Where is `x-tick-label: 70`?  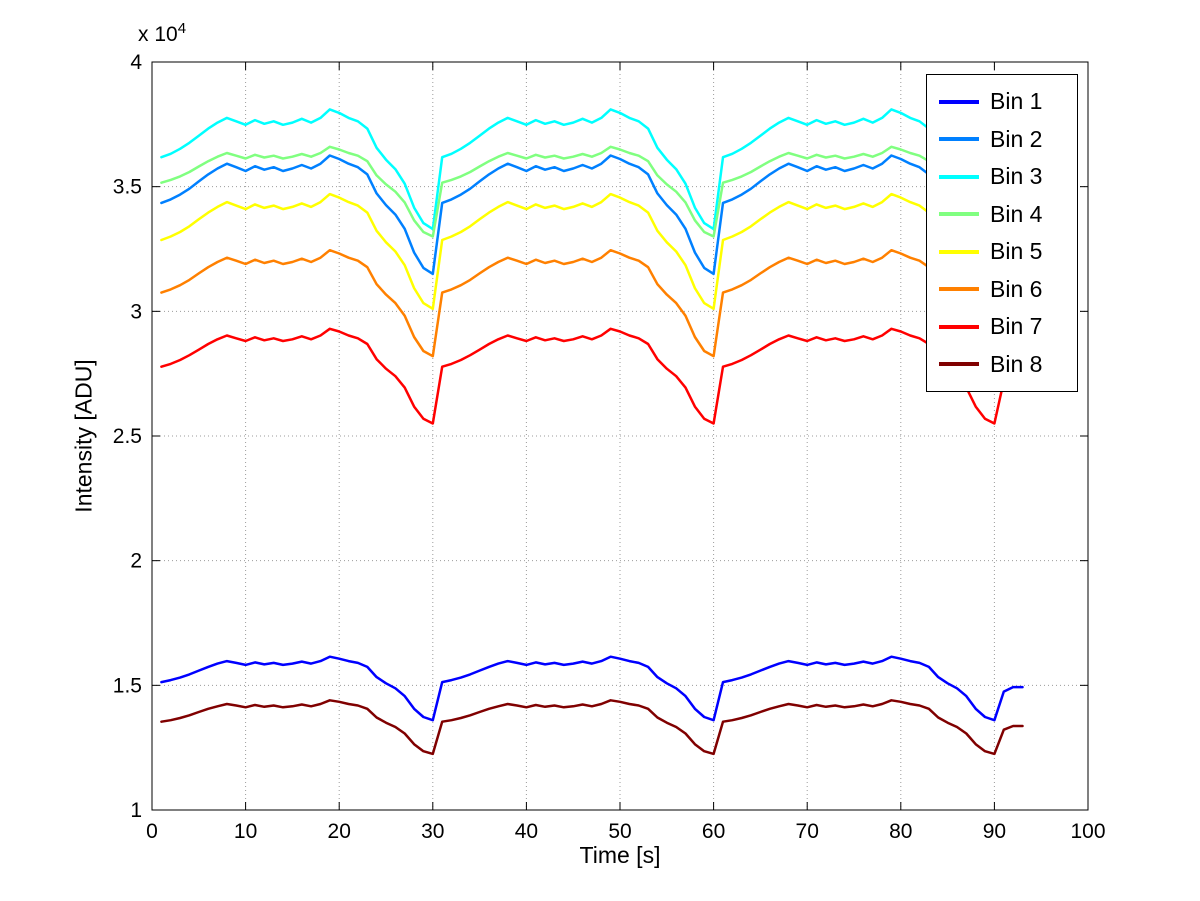 x-tick-label: 70 is located at coordinates (807, 831).